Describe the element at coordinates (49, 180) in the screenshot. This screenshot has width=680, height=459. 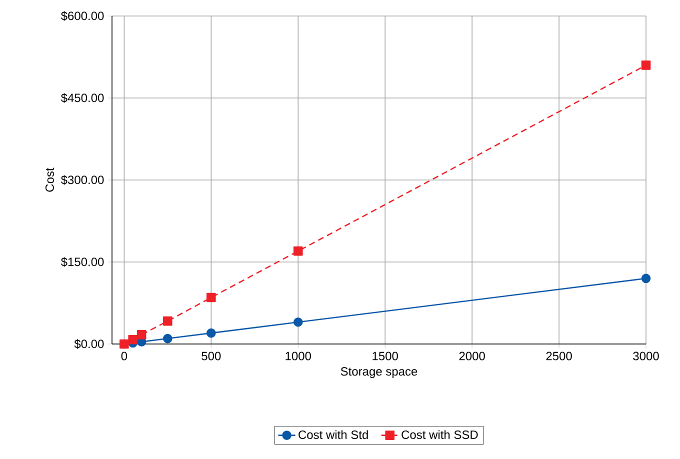
I see `y-axis-title: Cost` at that location.